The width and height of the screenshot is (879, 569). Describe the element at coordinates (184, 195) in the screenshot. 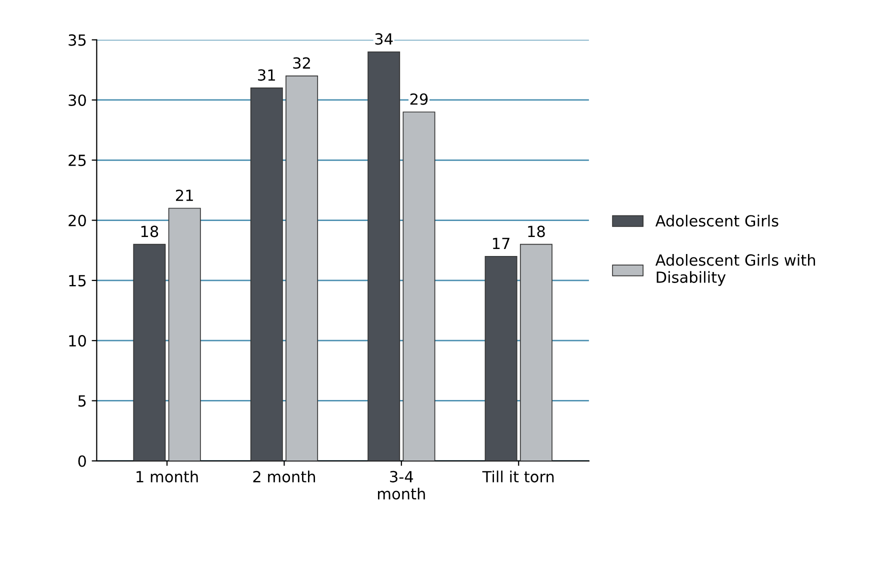

I see `data-label: 21` at that location.